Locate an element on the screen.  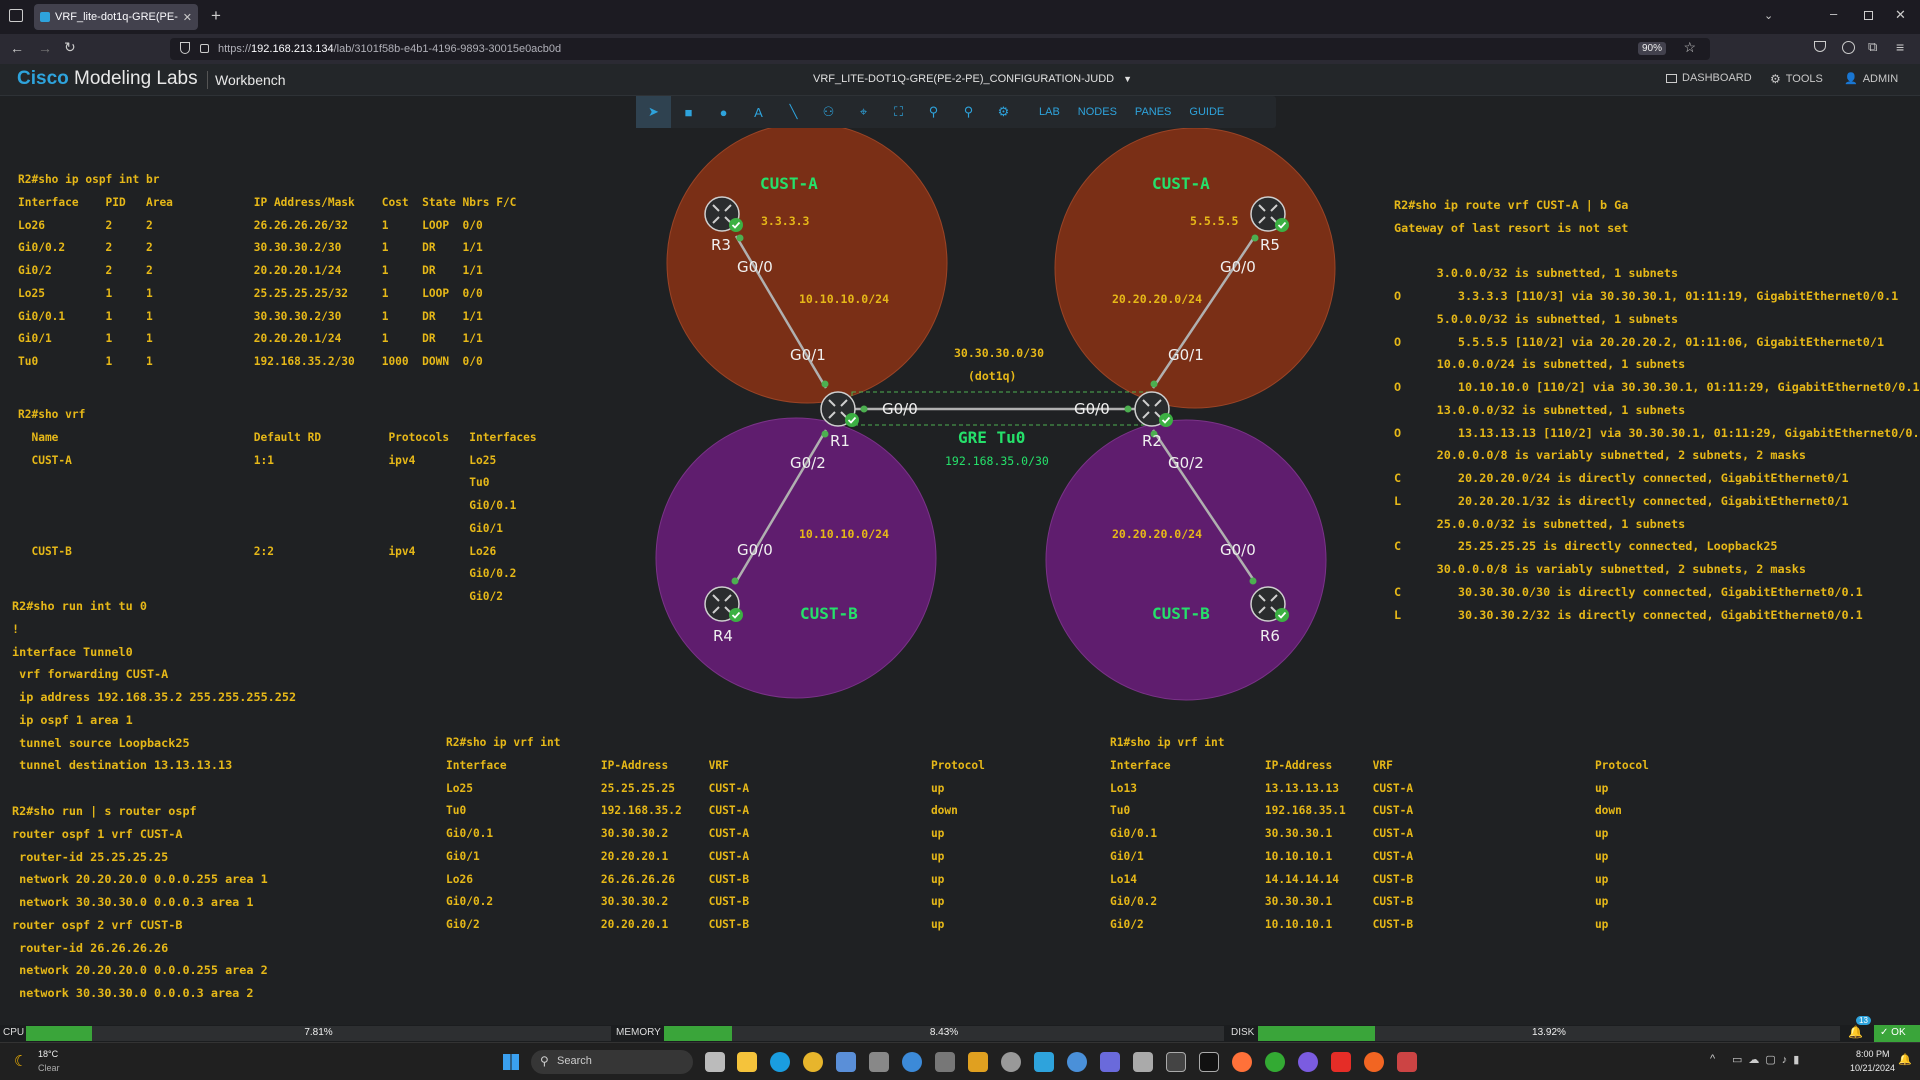
brand-divider is located at coordinates (207, 80).